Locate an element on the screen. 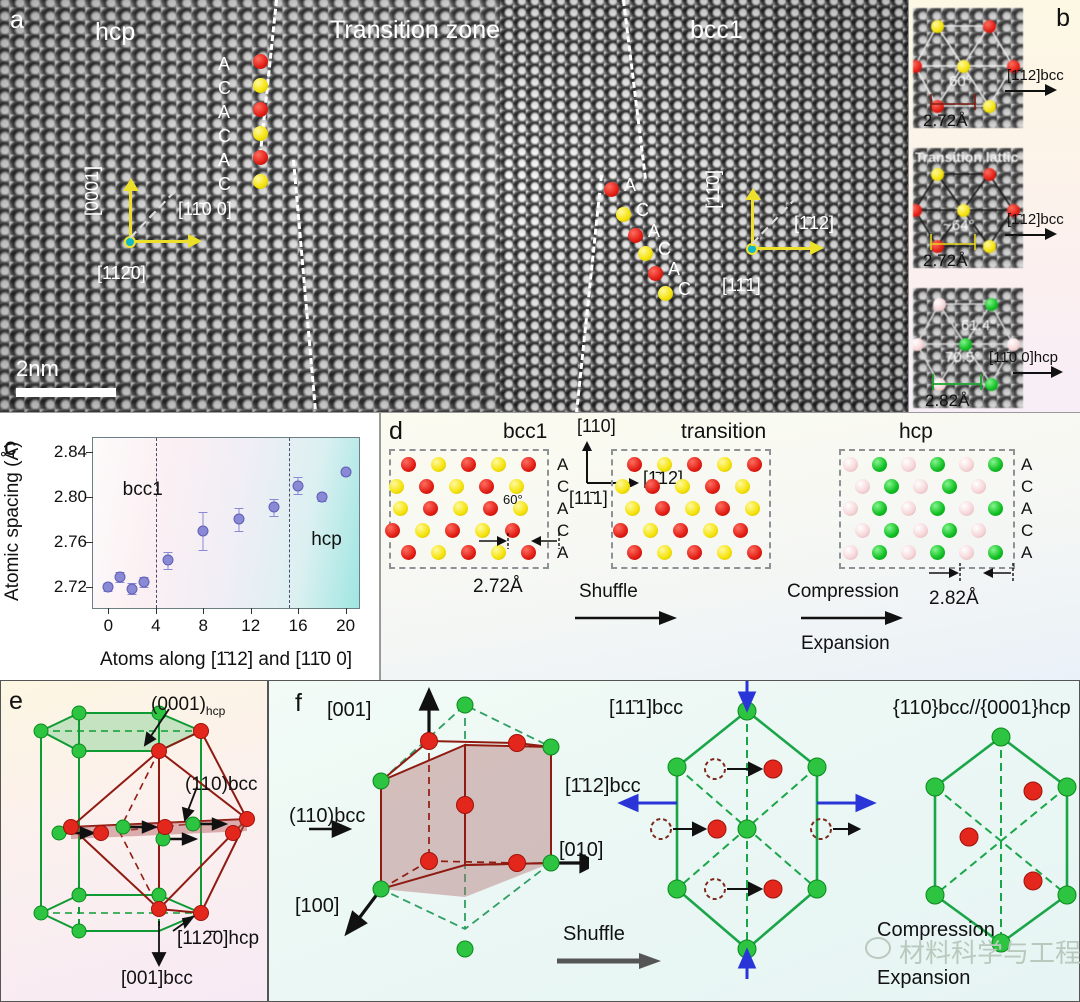 This screenshot has width=1080, height=1002. panel-d-process-shuffle: Shuffle is located at coordinates (608, 591).